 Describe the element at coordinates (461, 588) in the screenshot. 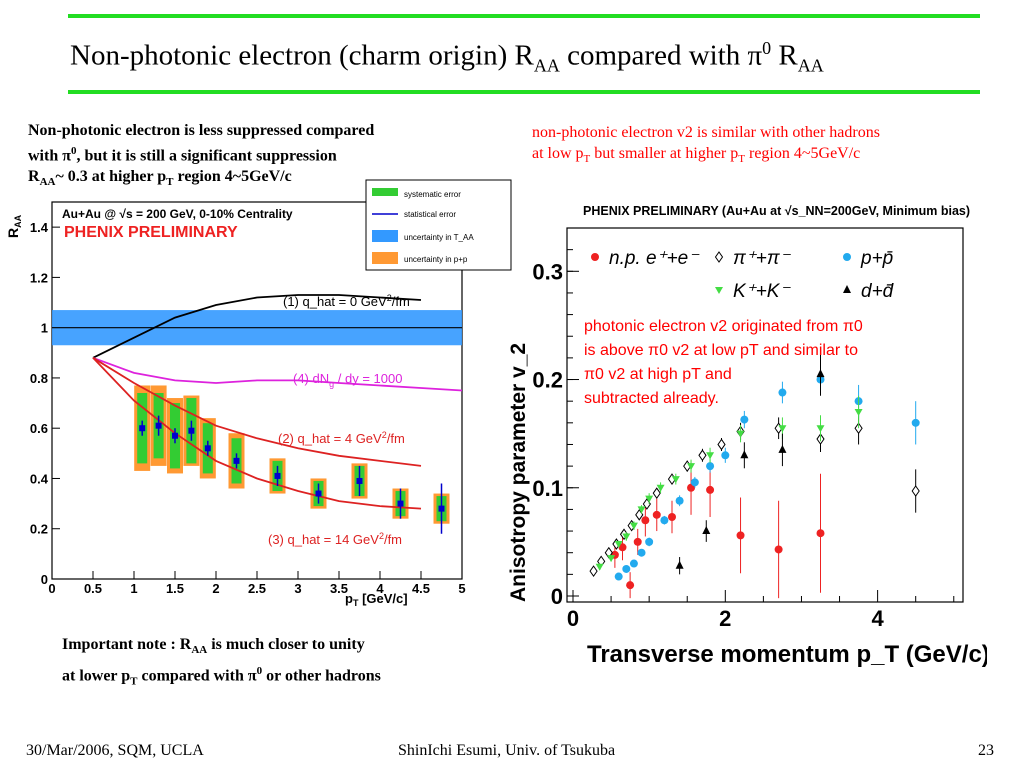

I see `raa-xtick-label: 5` at that location.